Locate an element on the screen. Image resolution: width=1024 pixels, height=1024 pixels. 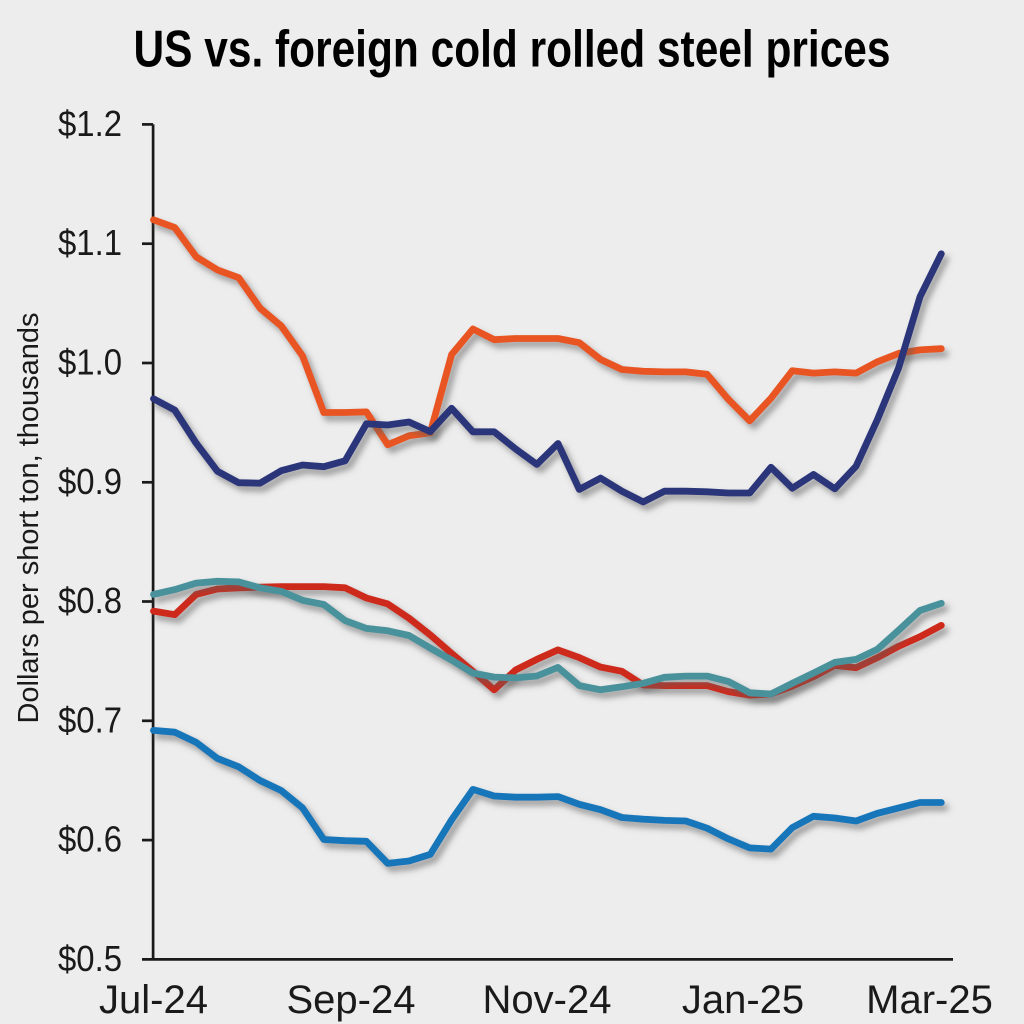
svg-text: Jan-25 is located at coordinates (743, 1000).